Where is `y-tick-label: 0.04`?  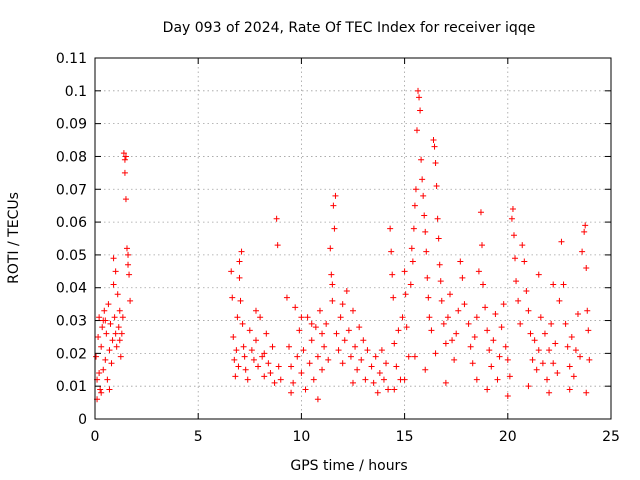 y-tick-label: 0.04 is located at coordinates (71, 289).